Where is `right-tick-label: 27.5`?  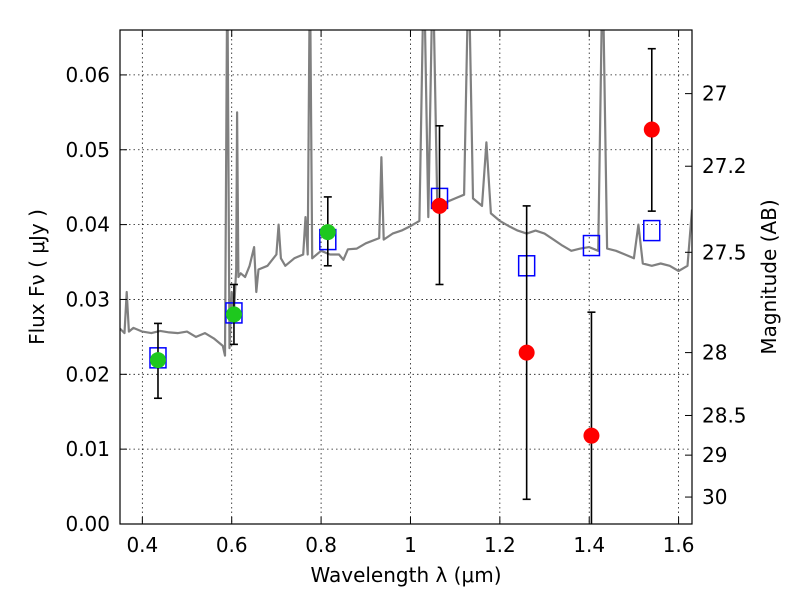 right-tick-label: 27.5 is located at coordinates (724, 252).